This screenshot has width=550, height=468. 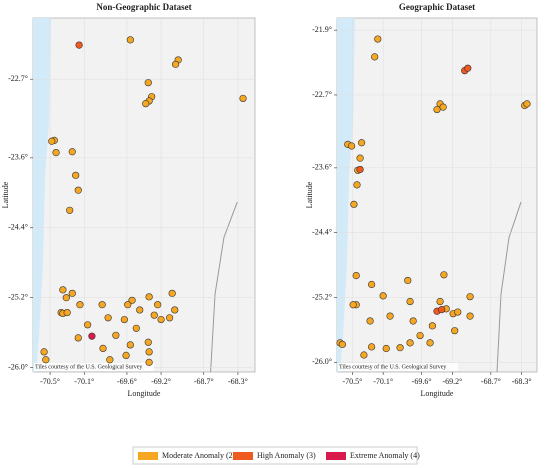 What do you see at coordinates (143, 7) in the screenshot?
I see `chart-title: Non-Geographic Dataset` at bounding box center [143, 7].